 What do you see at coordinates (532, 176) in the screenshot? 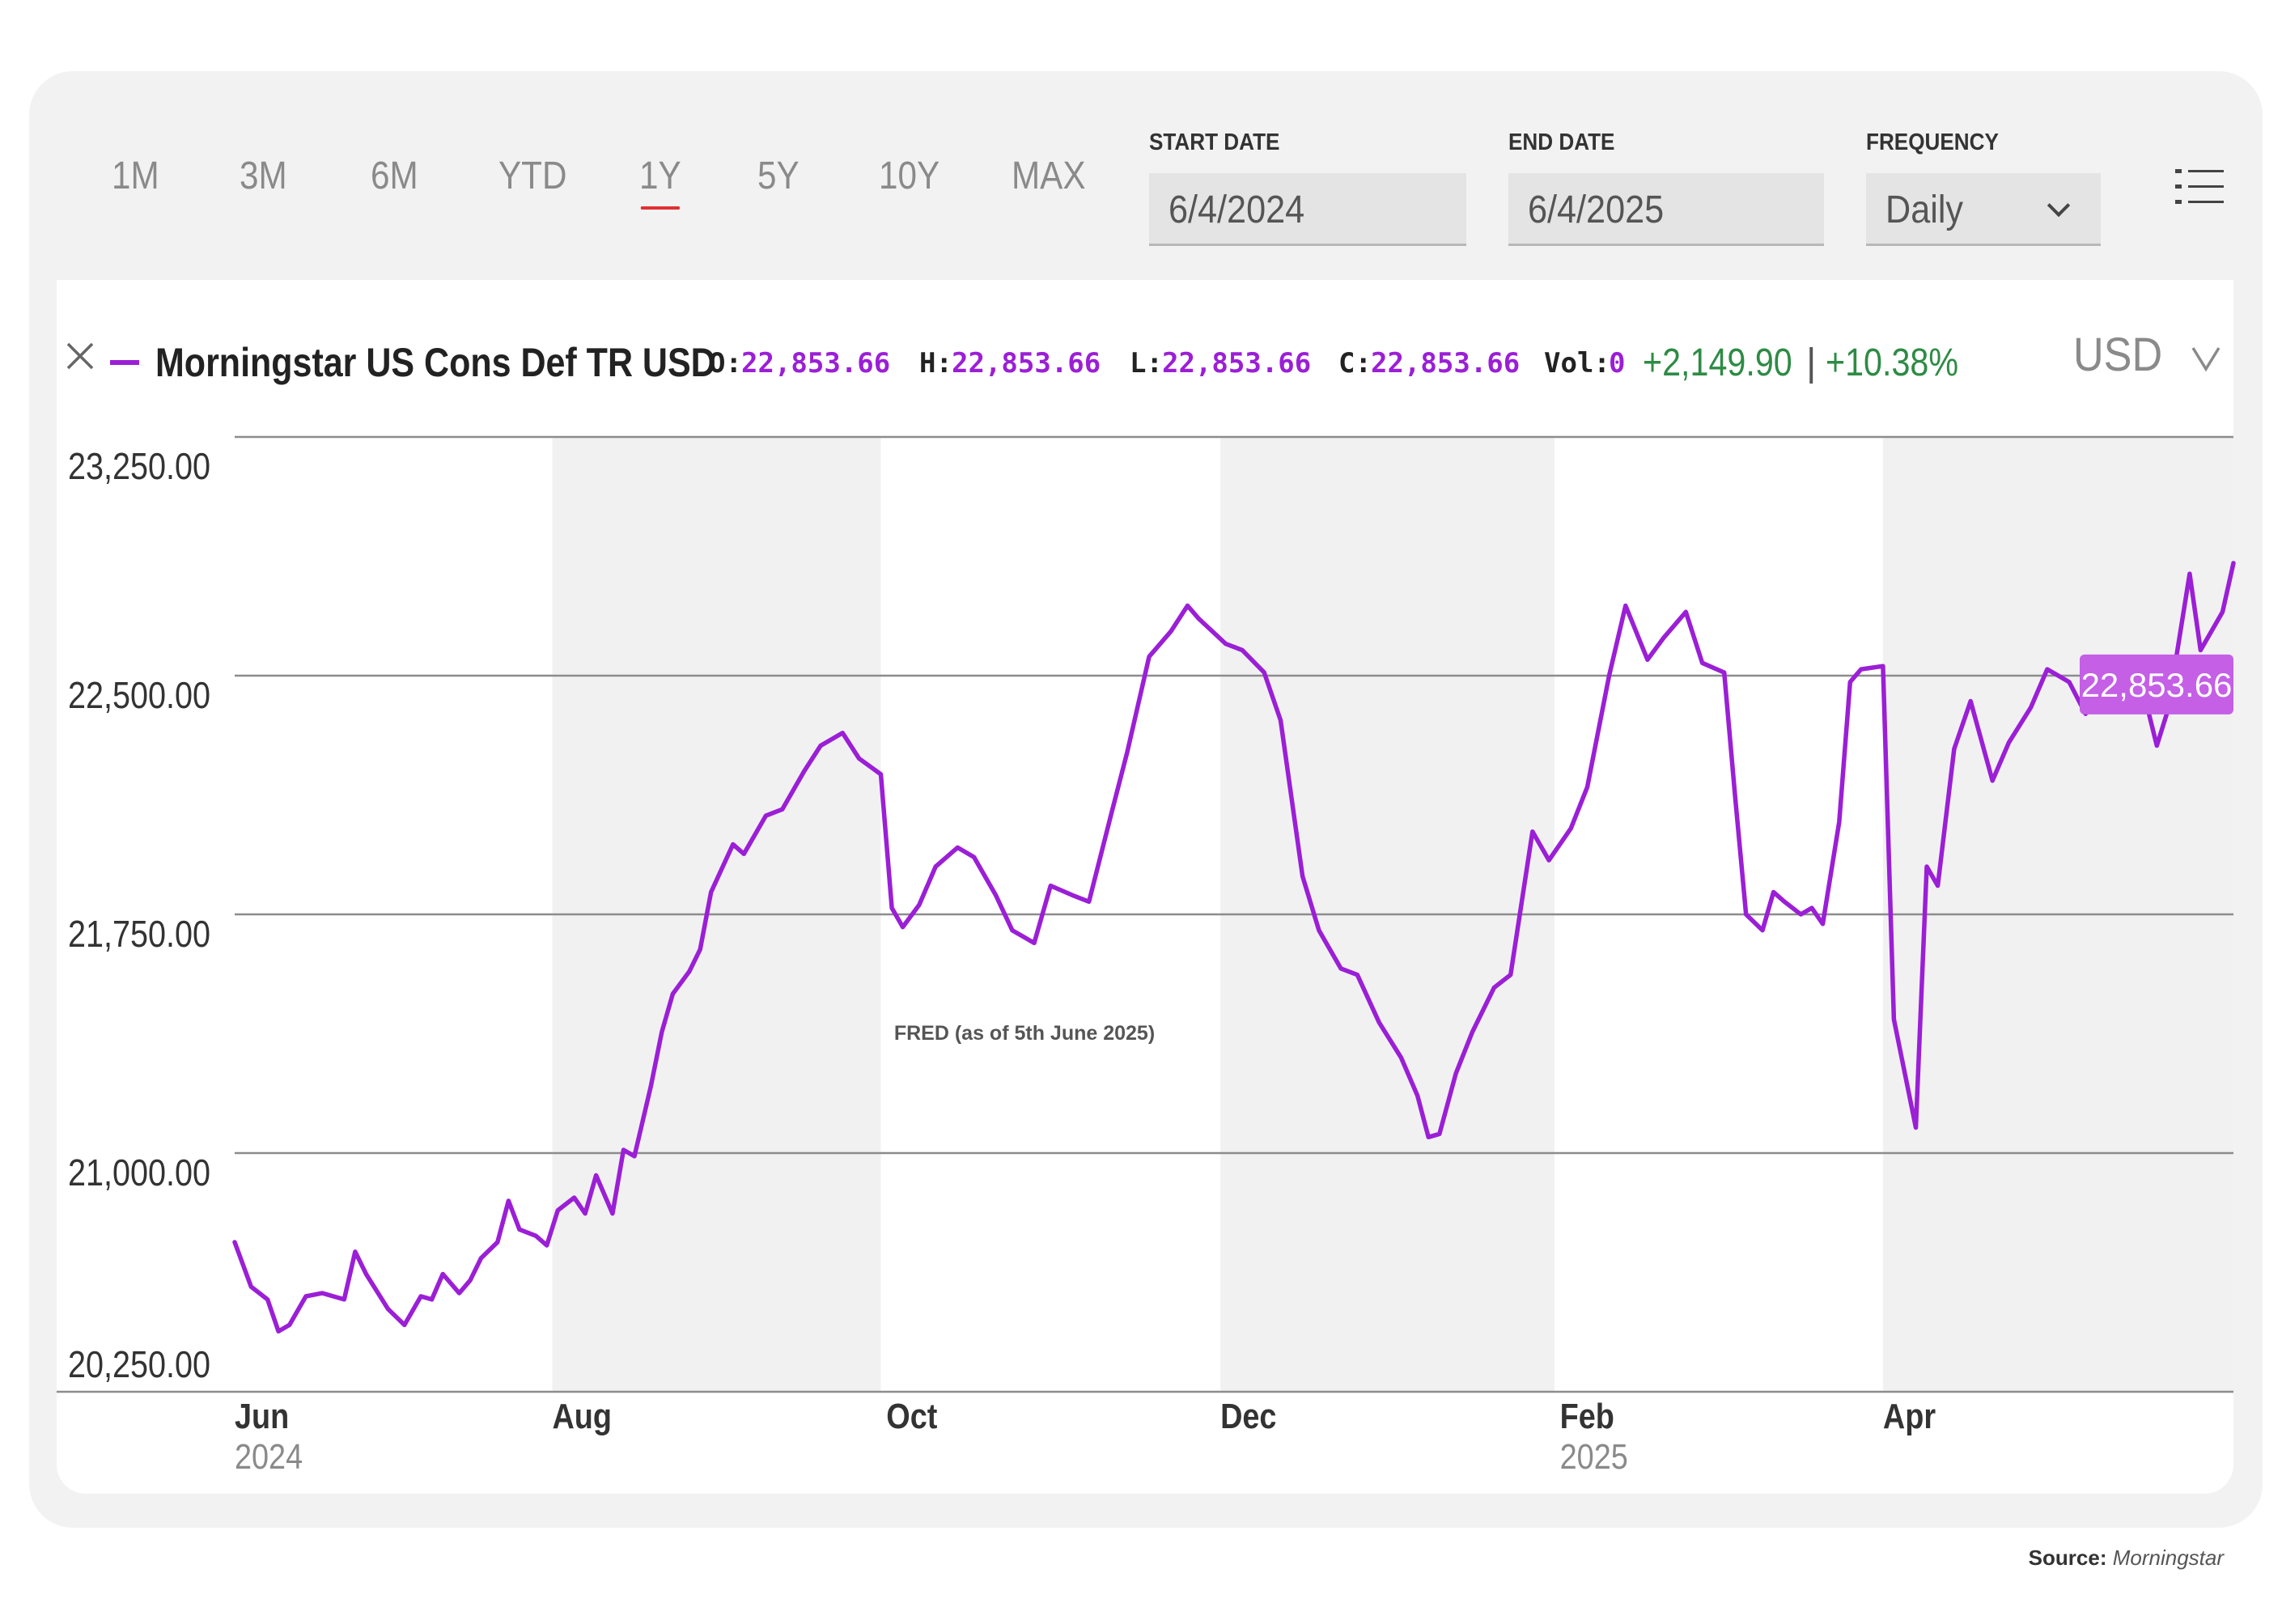
I see `period-ytd: YTD` at bounding box center [532, 176].